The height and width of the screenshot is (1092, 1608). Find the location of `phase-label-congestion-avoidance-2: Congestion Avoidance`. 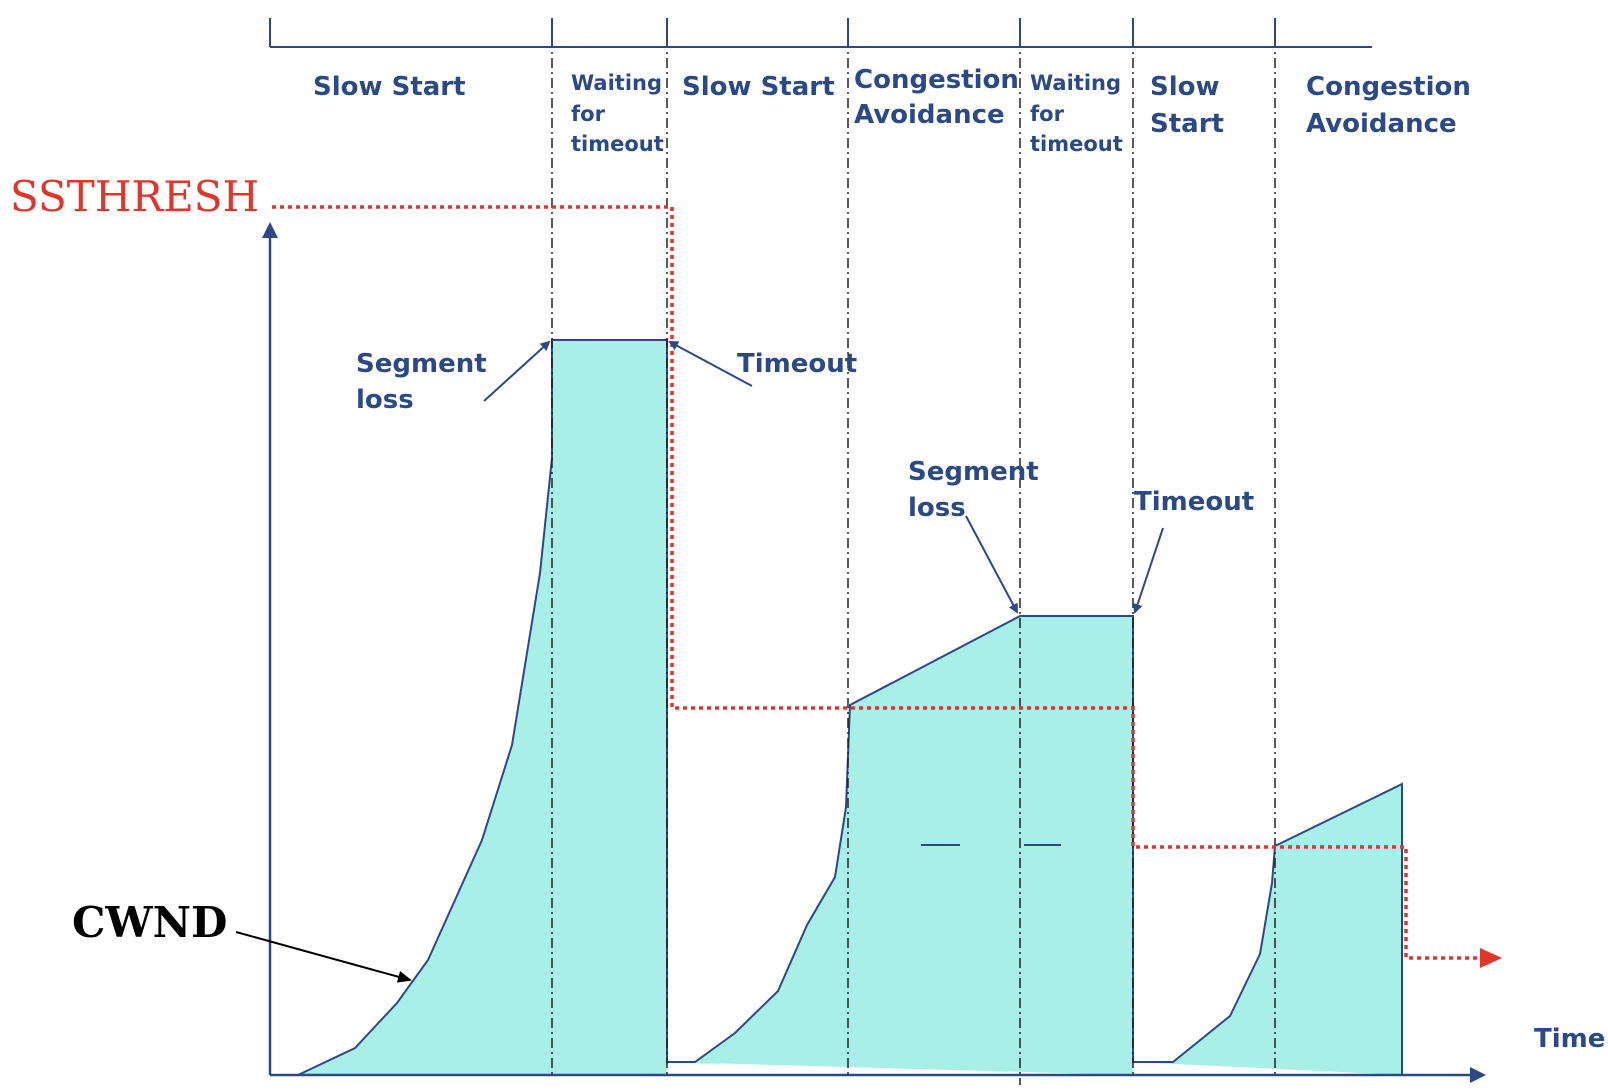

phase-label-congestion-avoidance-2: Congestion Avoidance is located at coordinates (1393, 105).